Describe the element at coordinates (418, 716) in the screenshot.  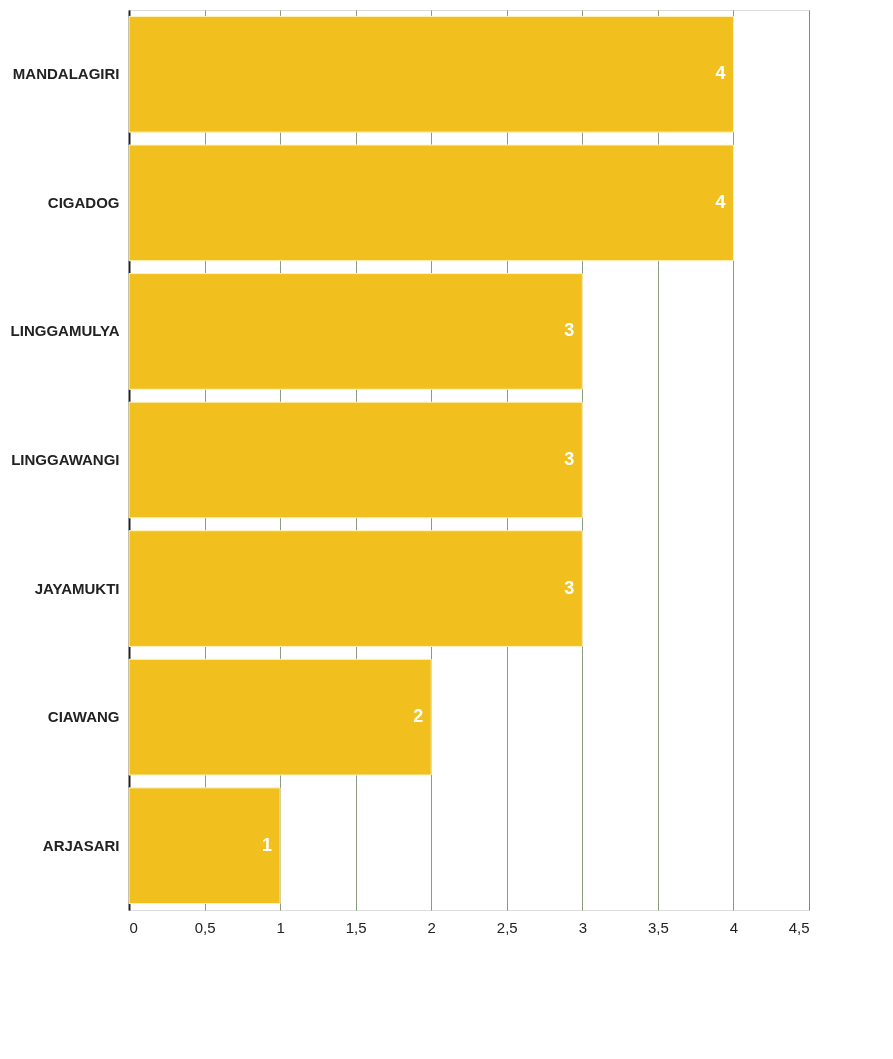
I see `data-label: 2` at that location.